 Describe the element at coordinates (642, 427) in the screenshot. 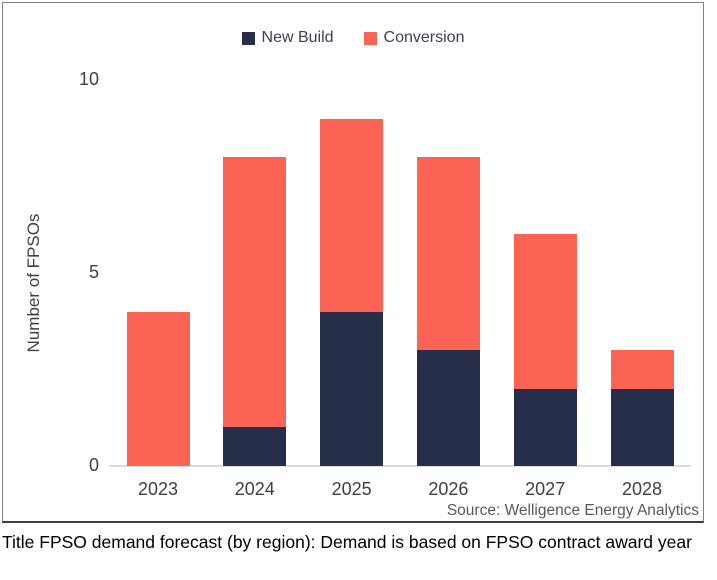

I see `bar-new-build-2028` at that location.